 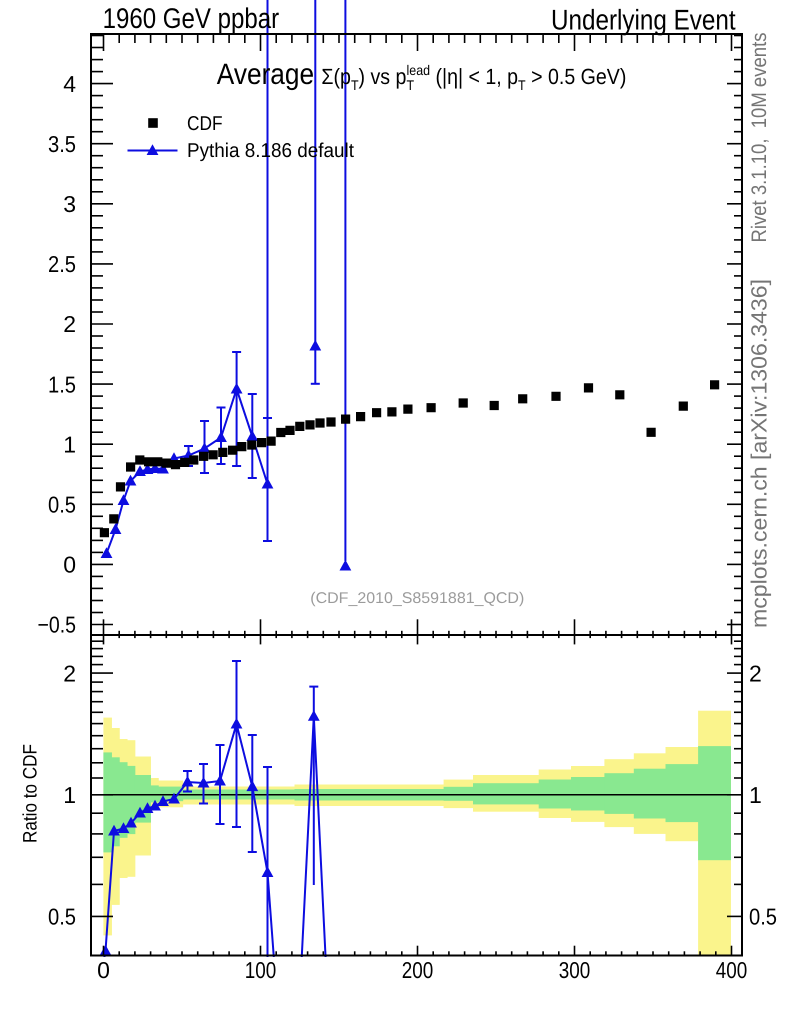 I want to click on svg-text: −0.5, so click(x=57, y=625).